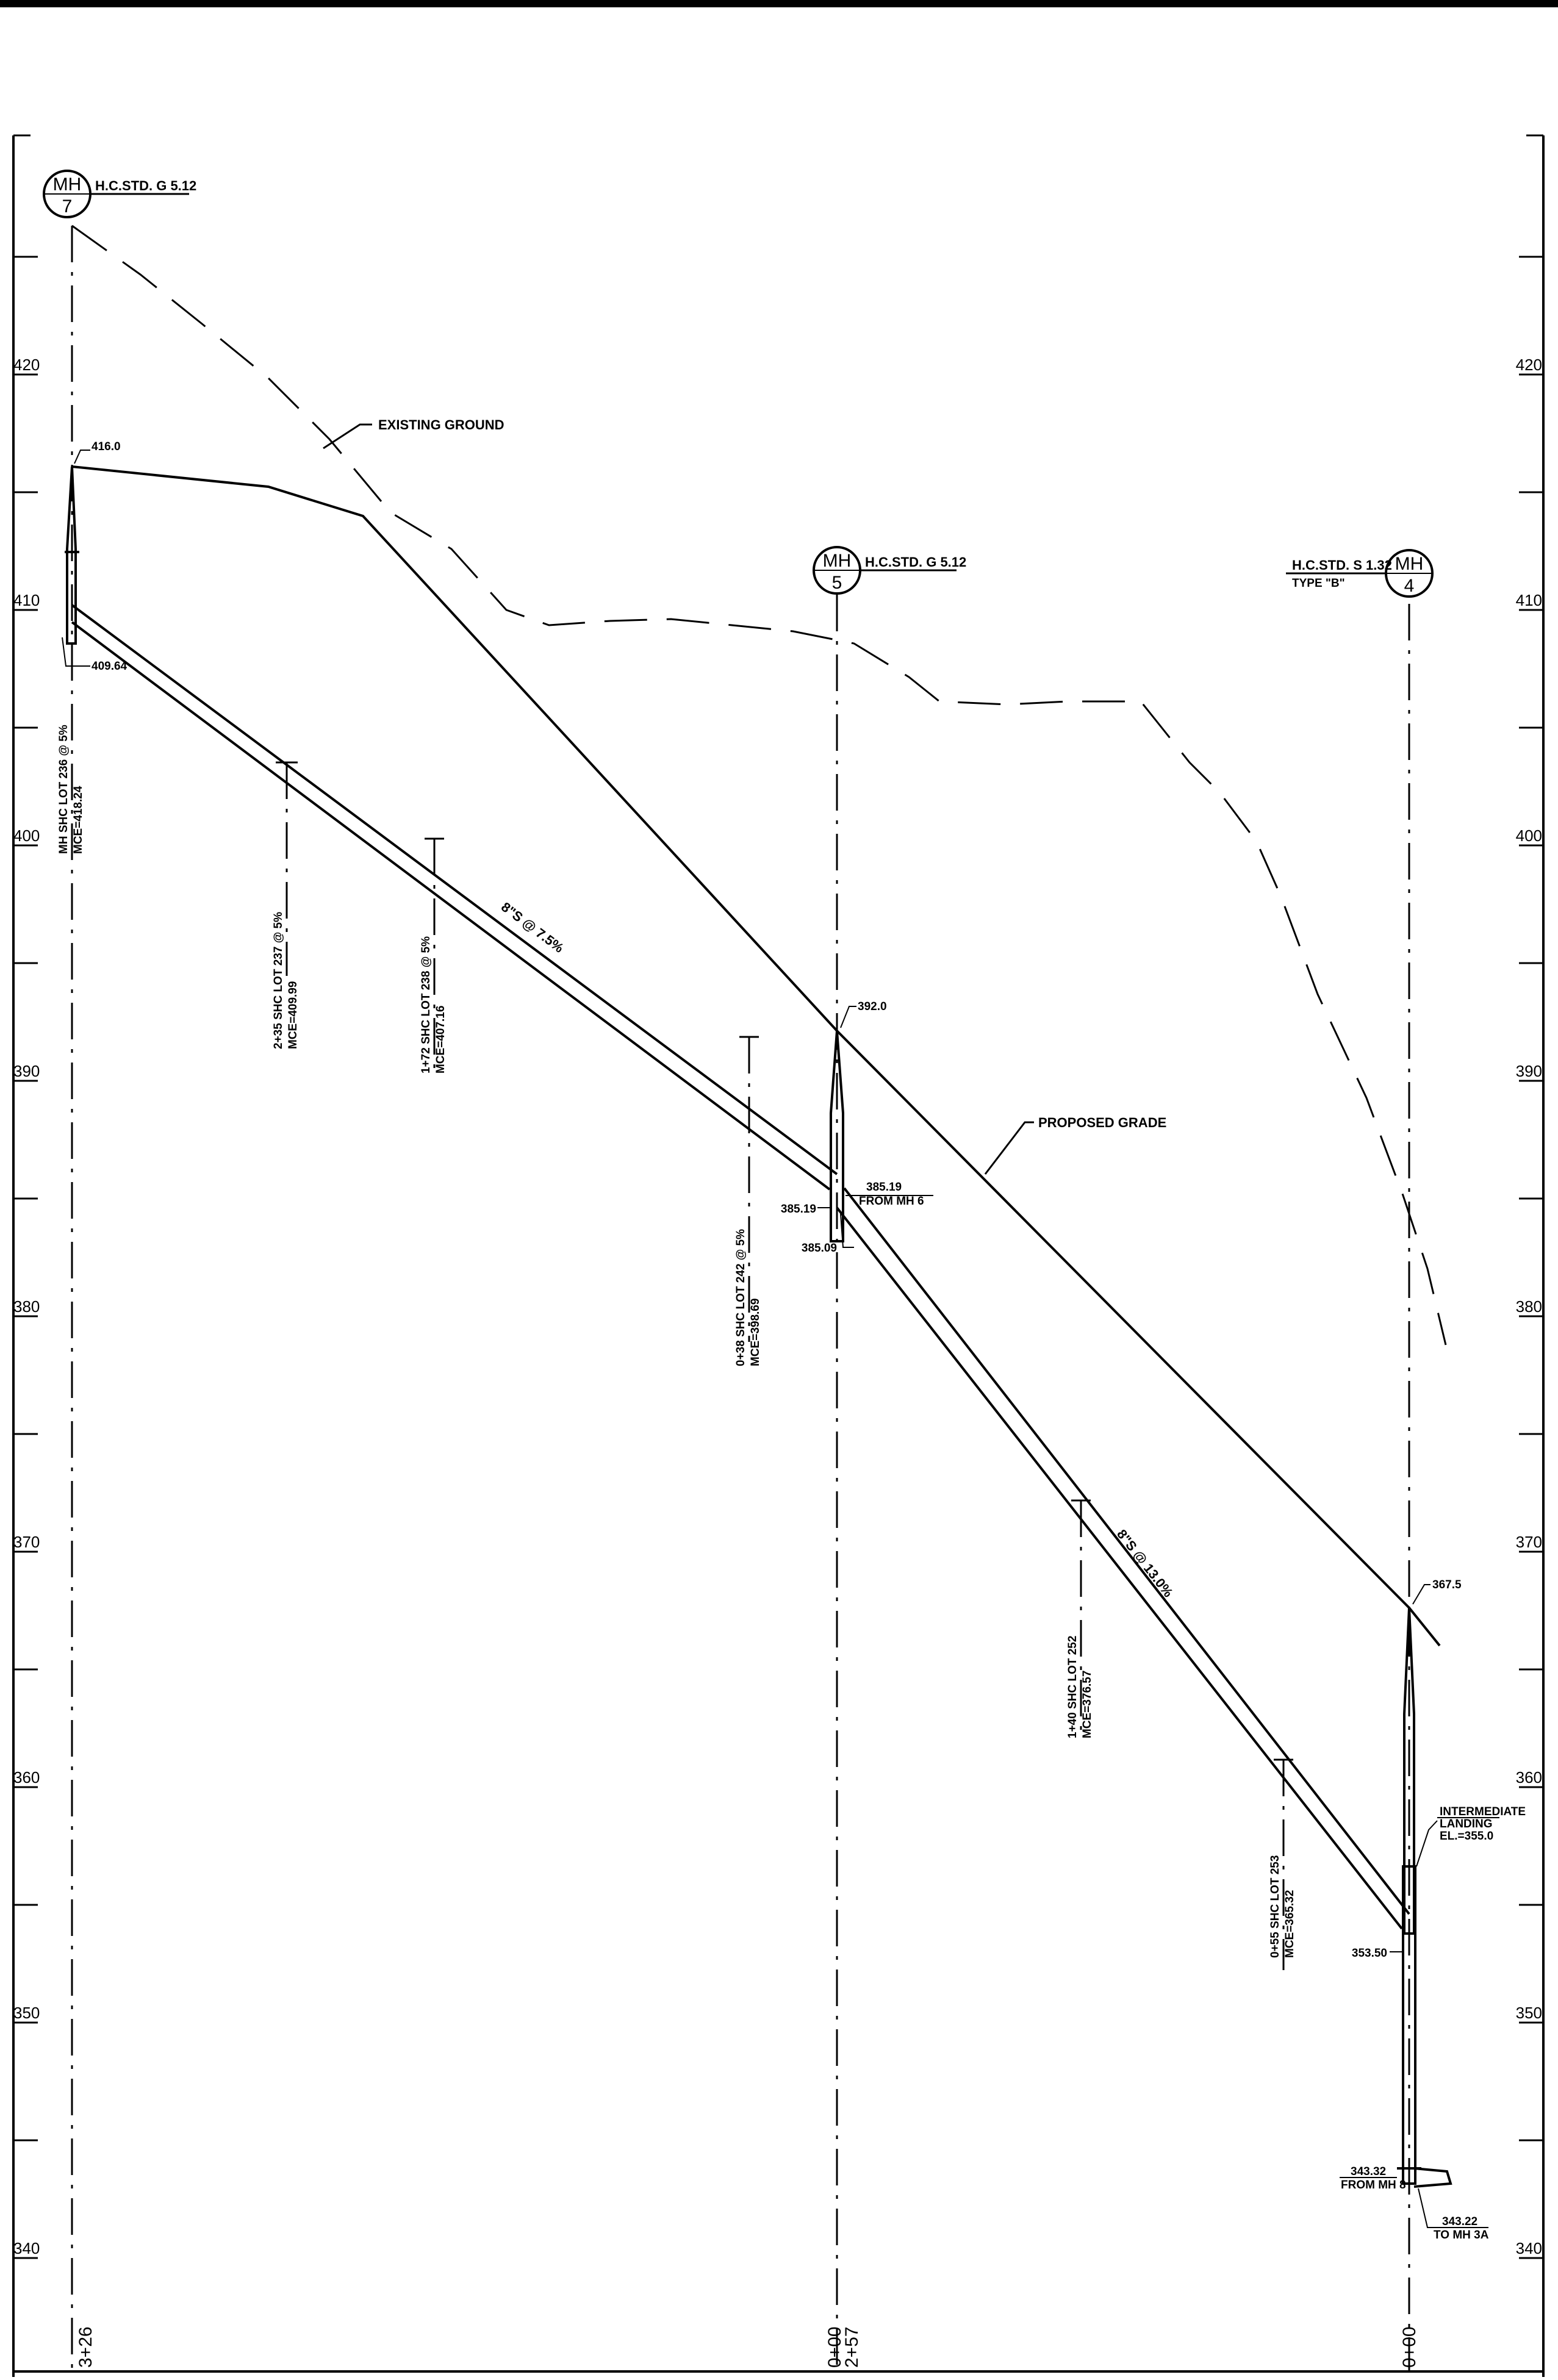 The image size is (1558, 2380). What do you see at coordinates (94, 556) in the screenshot?
I see `mh7-elevations: 416.0 409.64` at bounding box center [94, 556].